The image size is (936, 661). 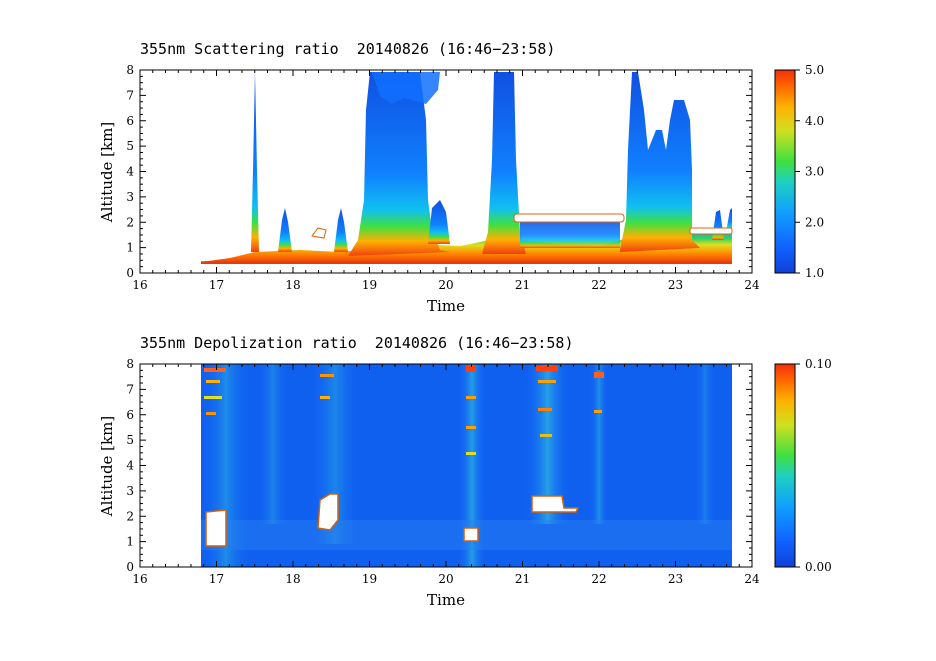 What do you see at coordinates (406, 88) in the screenshot?
I see `cloud-19-fringe` at bounding box center [406, 88].